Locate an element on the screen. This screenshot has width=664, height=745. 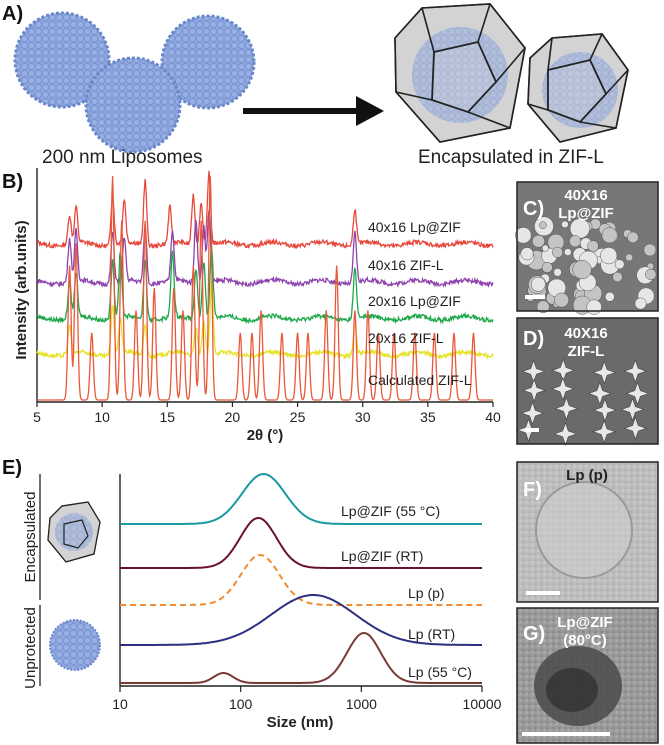
group-unprotected-label: Unprotected is located at coordinates (30, 648).